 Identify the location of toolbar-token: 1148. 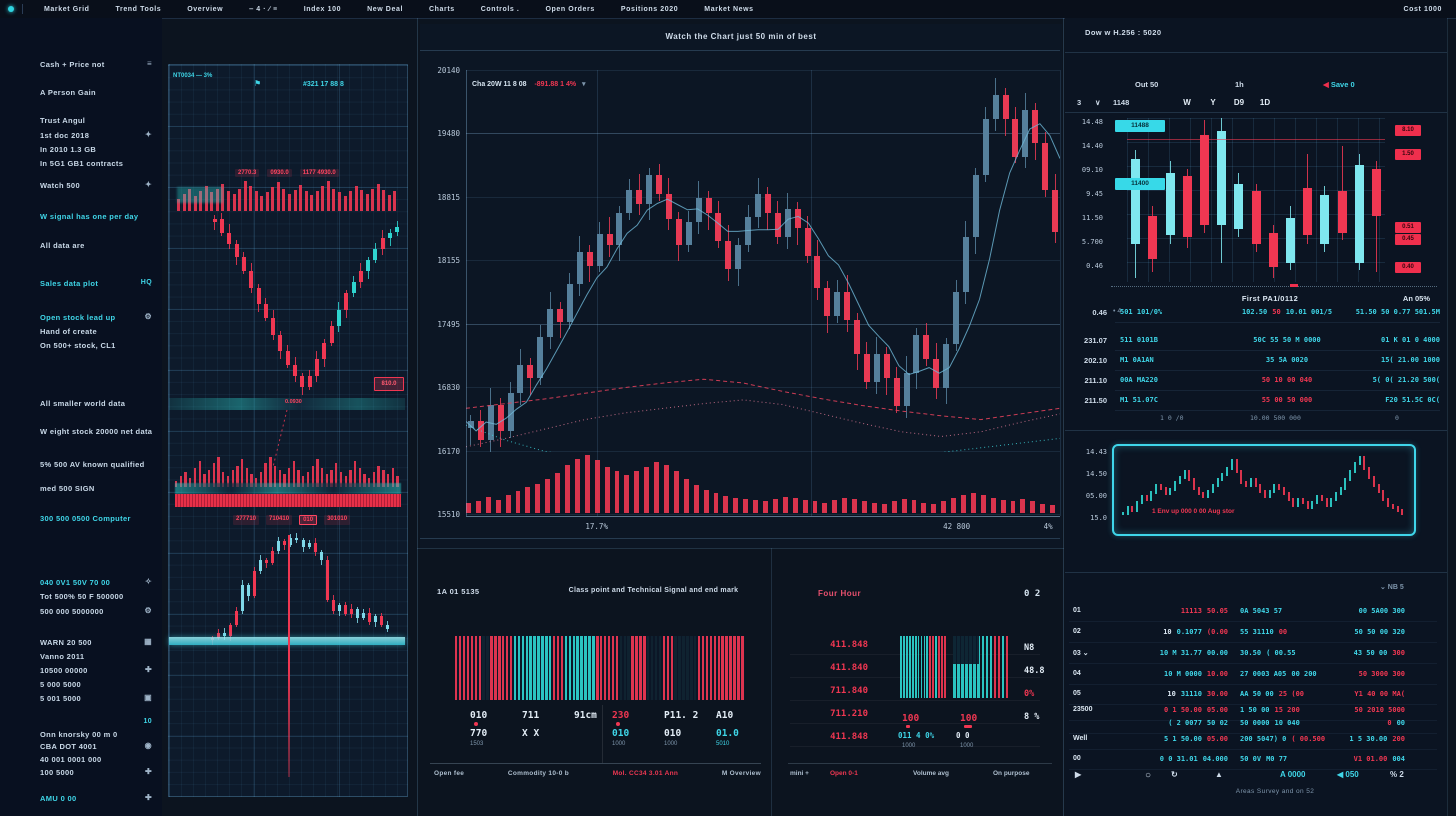
(1121, 102).